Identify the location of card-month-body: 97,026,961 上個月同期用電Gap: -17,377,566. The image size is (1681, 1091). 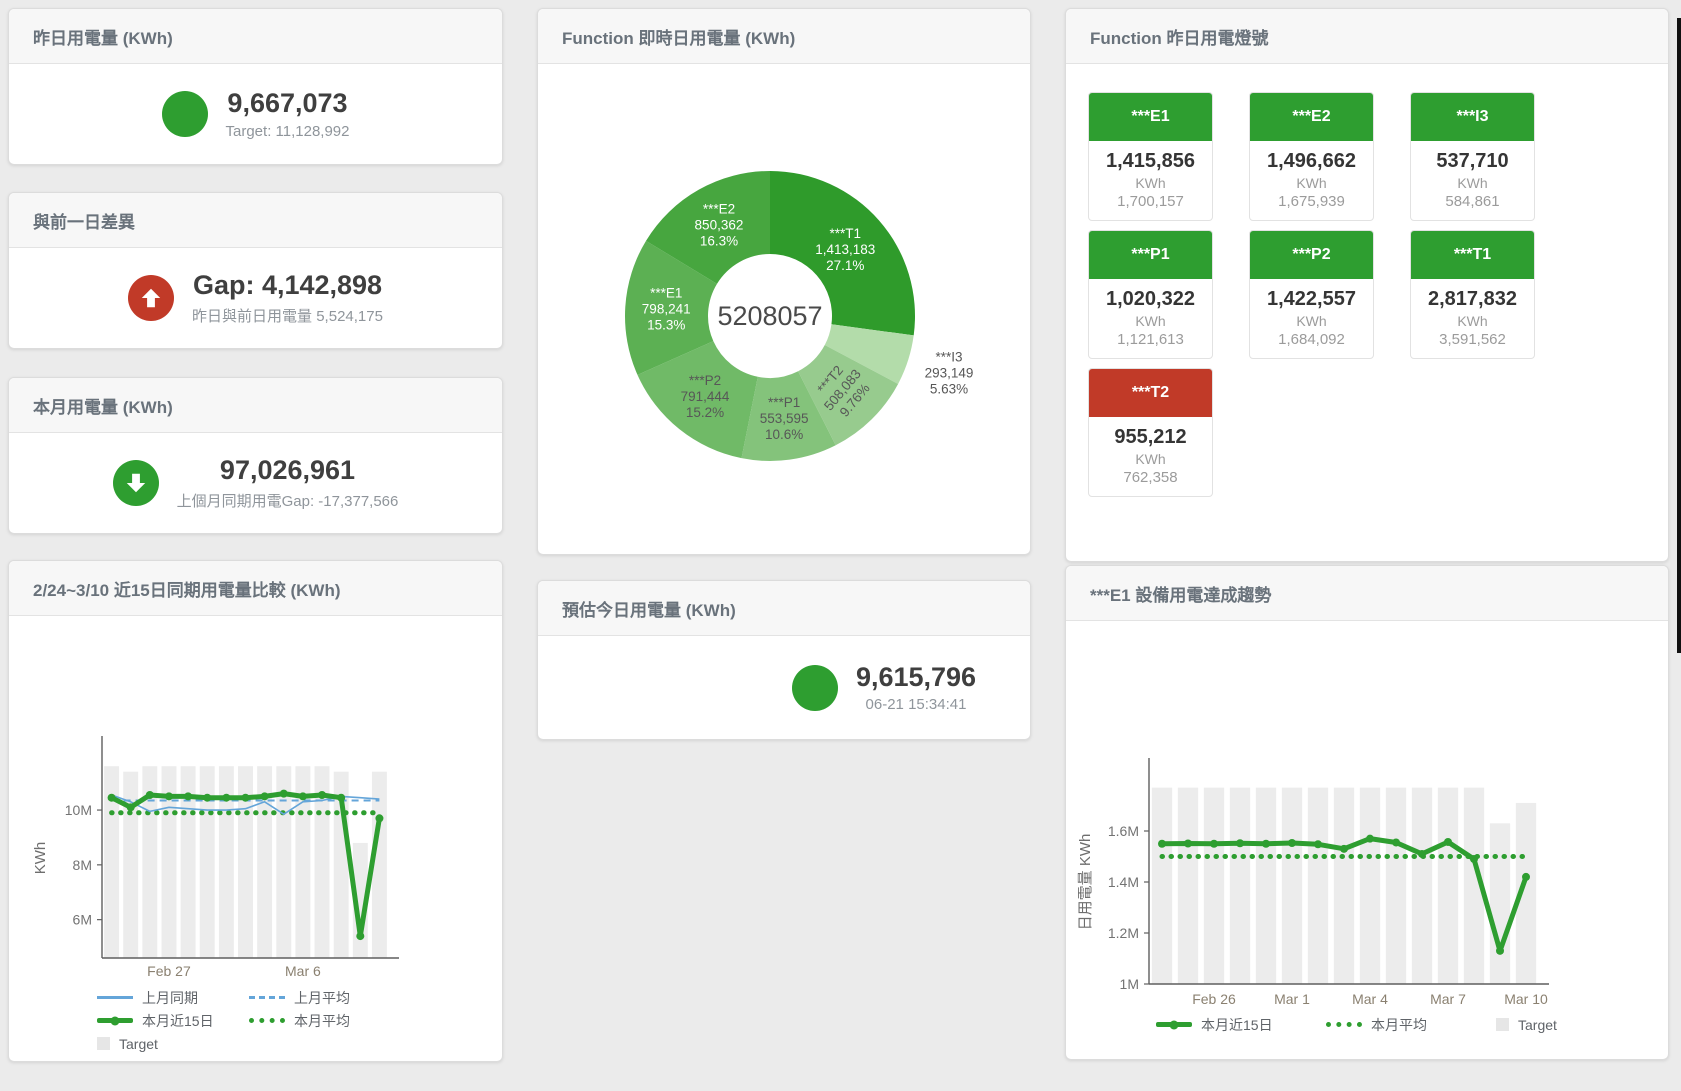
(255, 483).